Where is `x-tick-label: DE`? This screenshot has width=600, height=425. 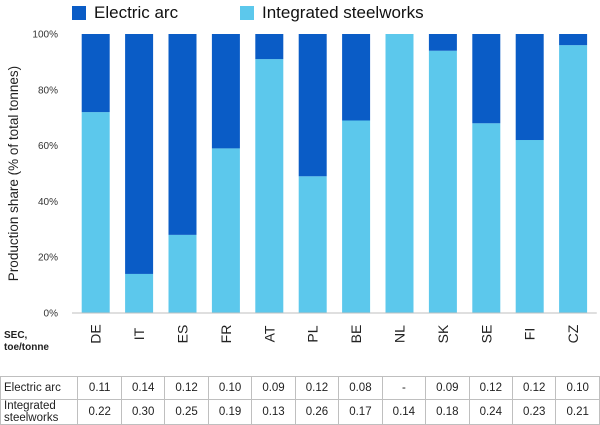
x-tick-label: DE is located at coordinates (96, 333).